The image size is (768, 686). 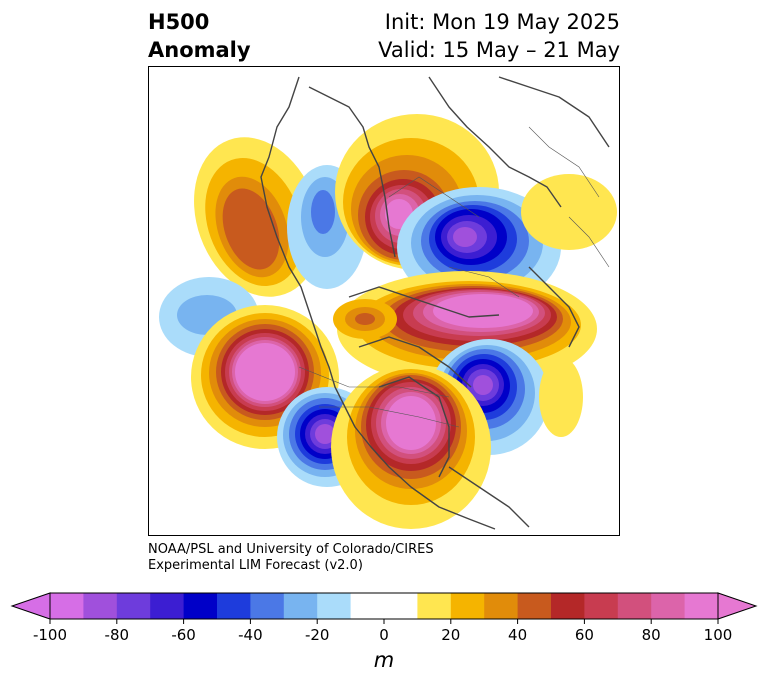 I want to click on title-variable: H500, so click(x=179, y=22).